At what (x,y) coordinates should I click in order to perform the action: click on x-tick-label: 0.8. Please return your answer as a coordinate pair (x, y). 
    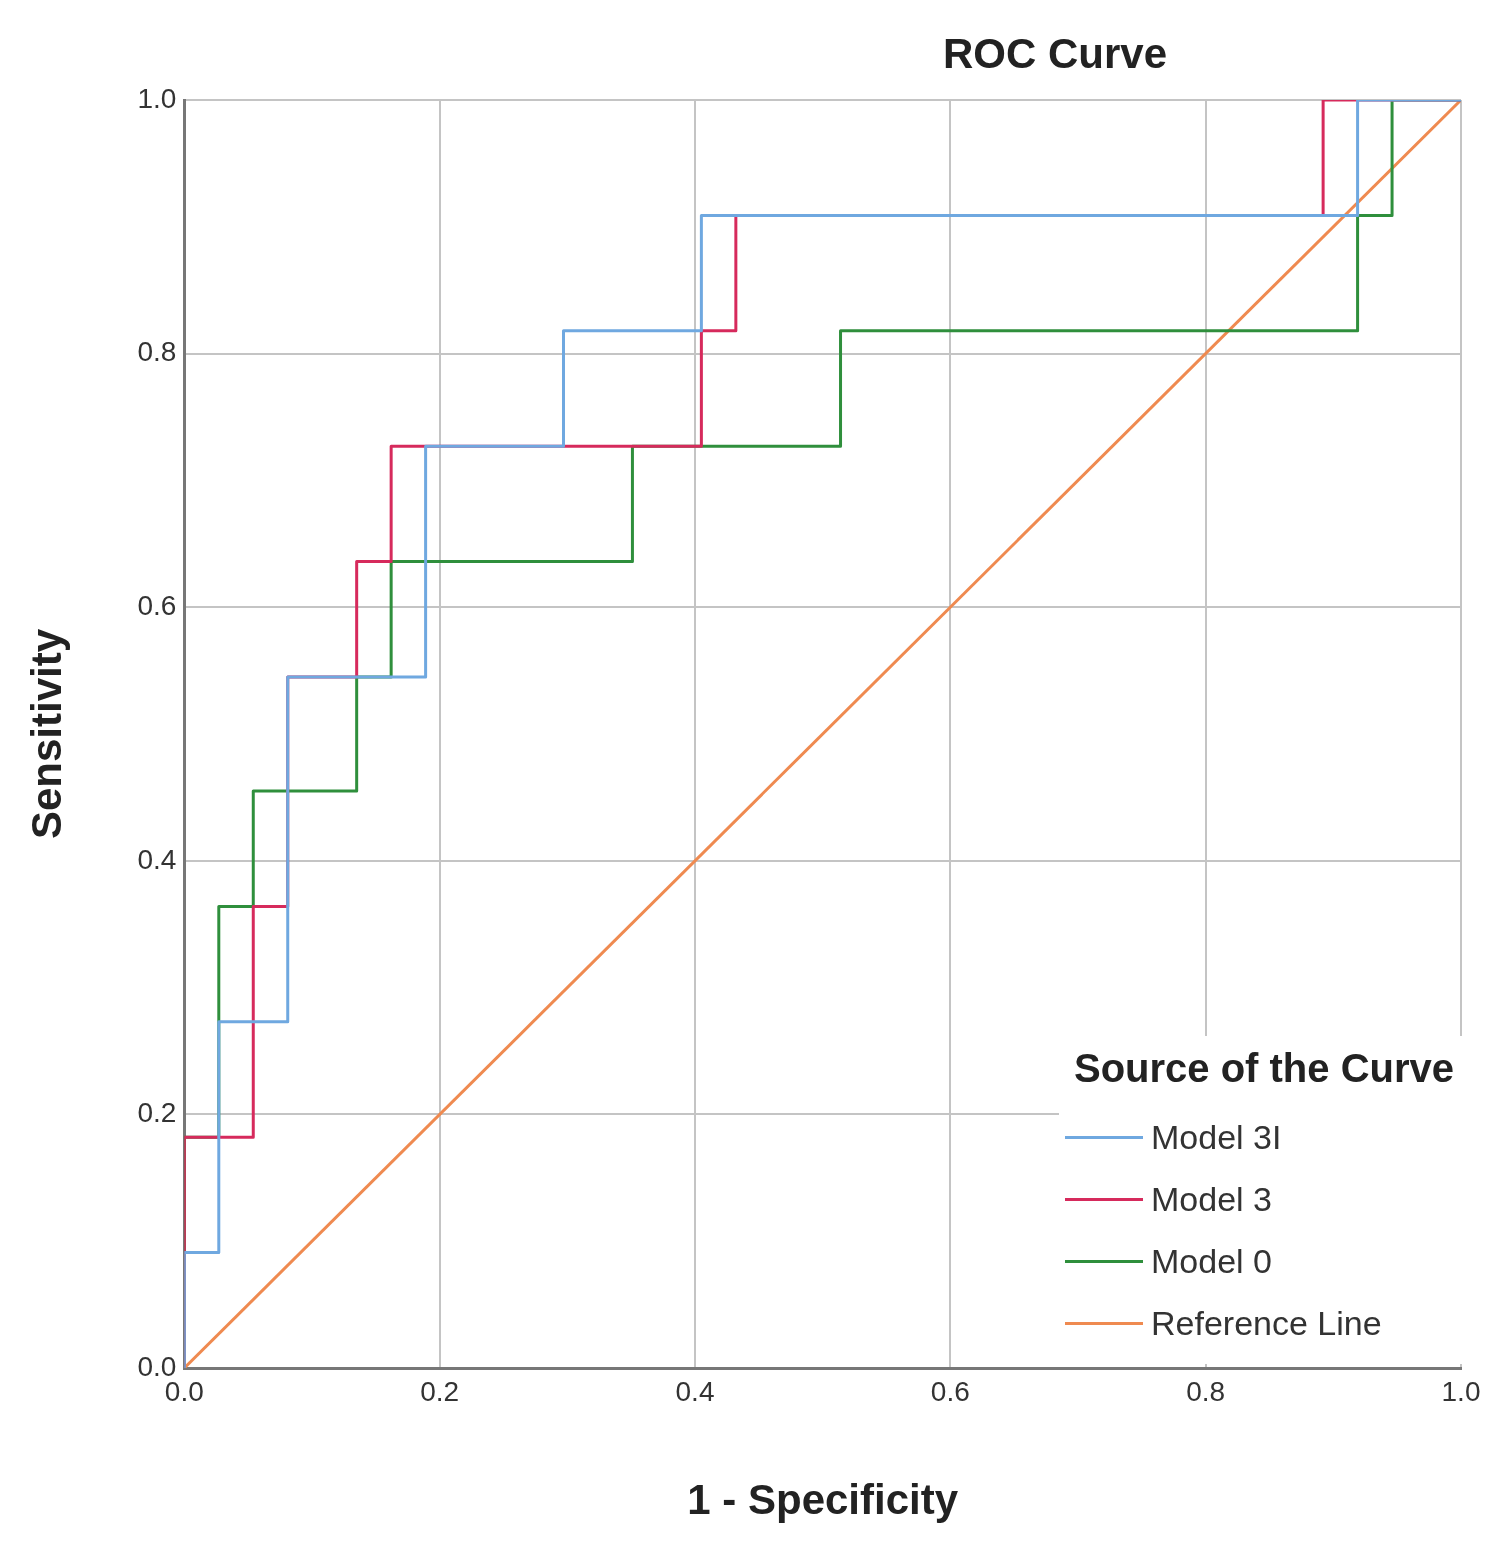
    Looking at the image, I should click on (1206, 1391).